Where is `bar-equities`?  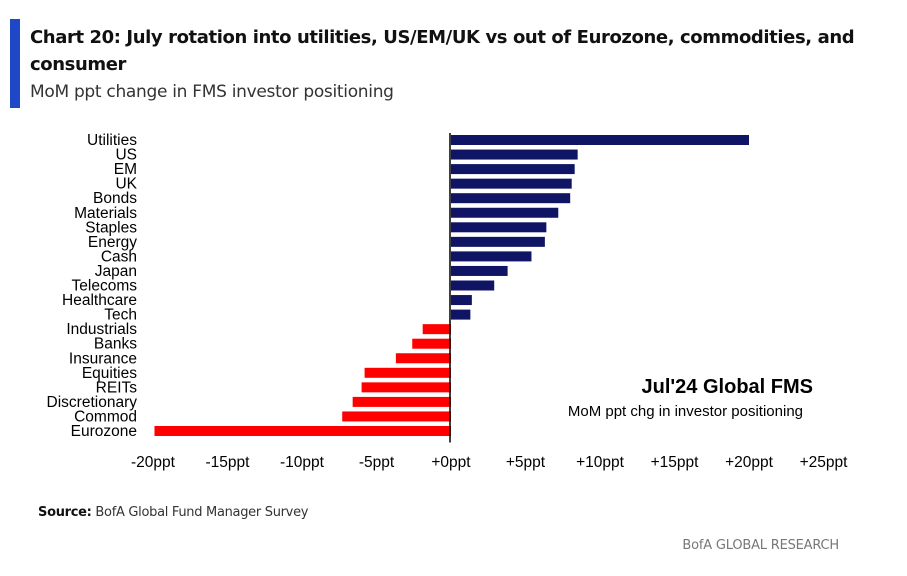 bar-equities is located at coordinates (407, 372).